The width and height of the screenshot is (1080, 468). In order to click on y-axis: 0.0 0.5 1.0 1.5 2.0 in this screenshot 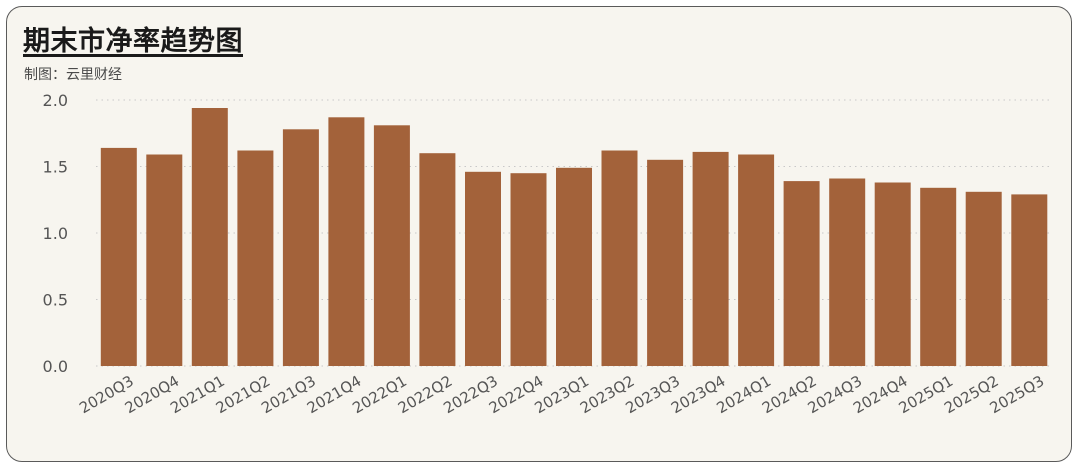, I will do `click(55, 233)`.